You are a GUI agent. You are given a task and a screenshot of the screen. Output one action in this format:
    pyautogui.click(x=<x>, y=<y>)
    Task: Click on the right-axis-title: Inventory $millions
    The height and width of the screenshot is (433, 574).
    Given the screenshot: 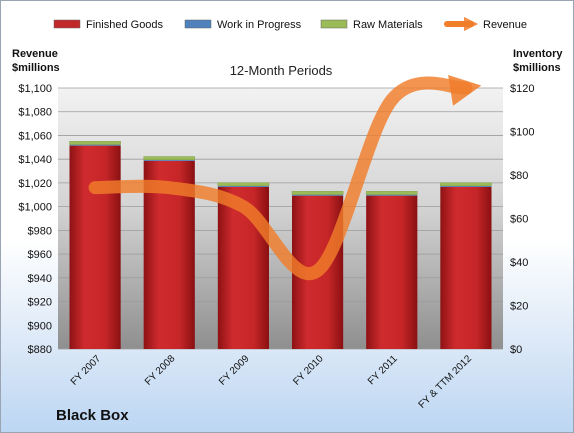 What is the action you would take?
    pyautogui.click(x=538, y=61)
    